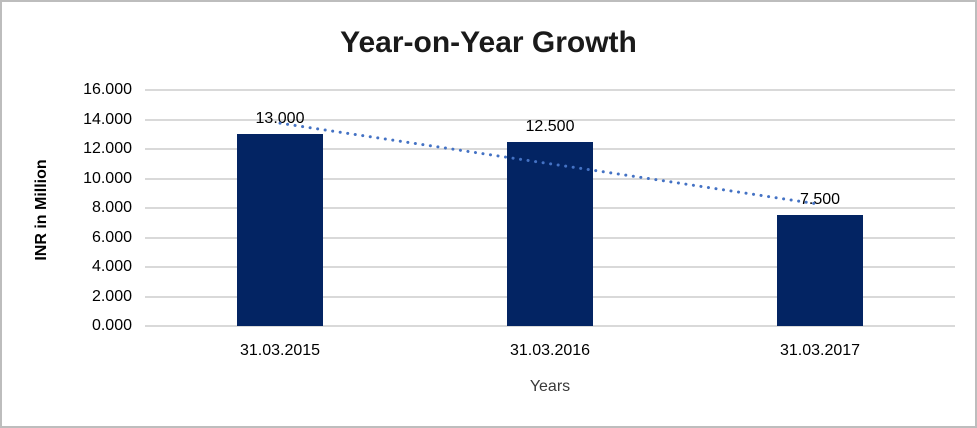  I want to click on x-axis-tick-labels: 31.03.2015 31.03.2016 31.03.2017, so click(550, 353).